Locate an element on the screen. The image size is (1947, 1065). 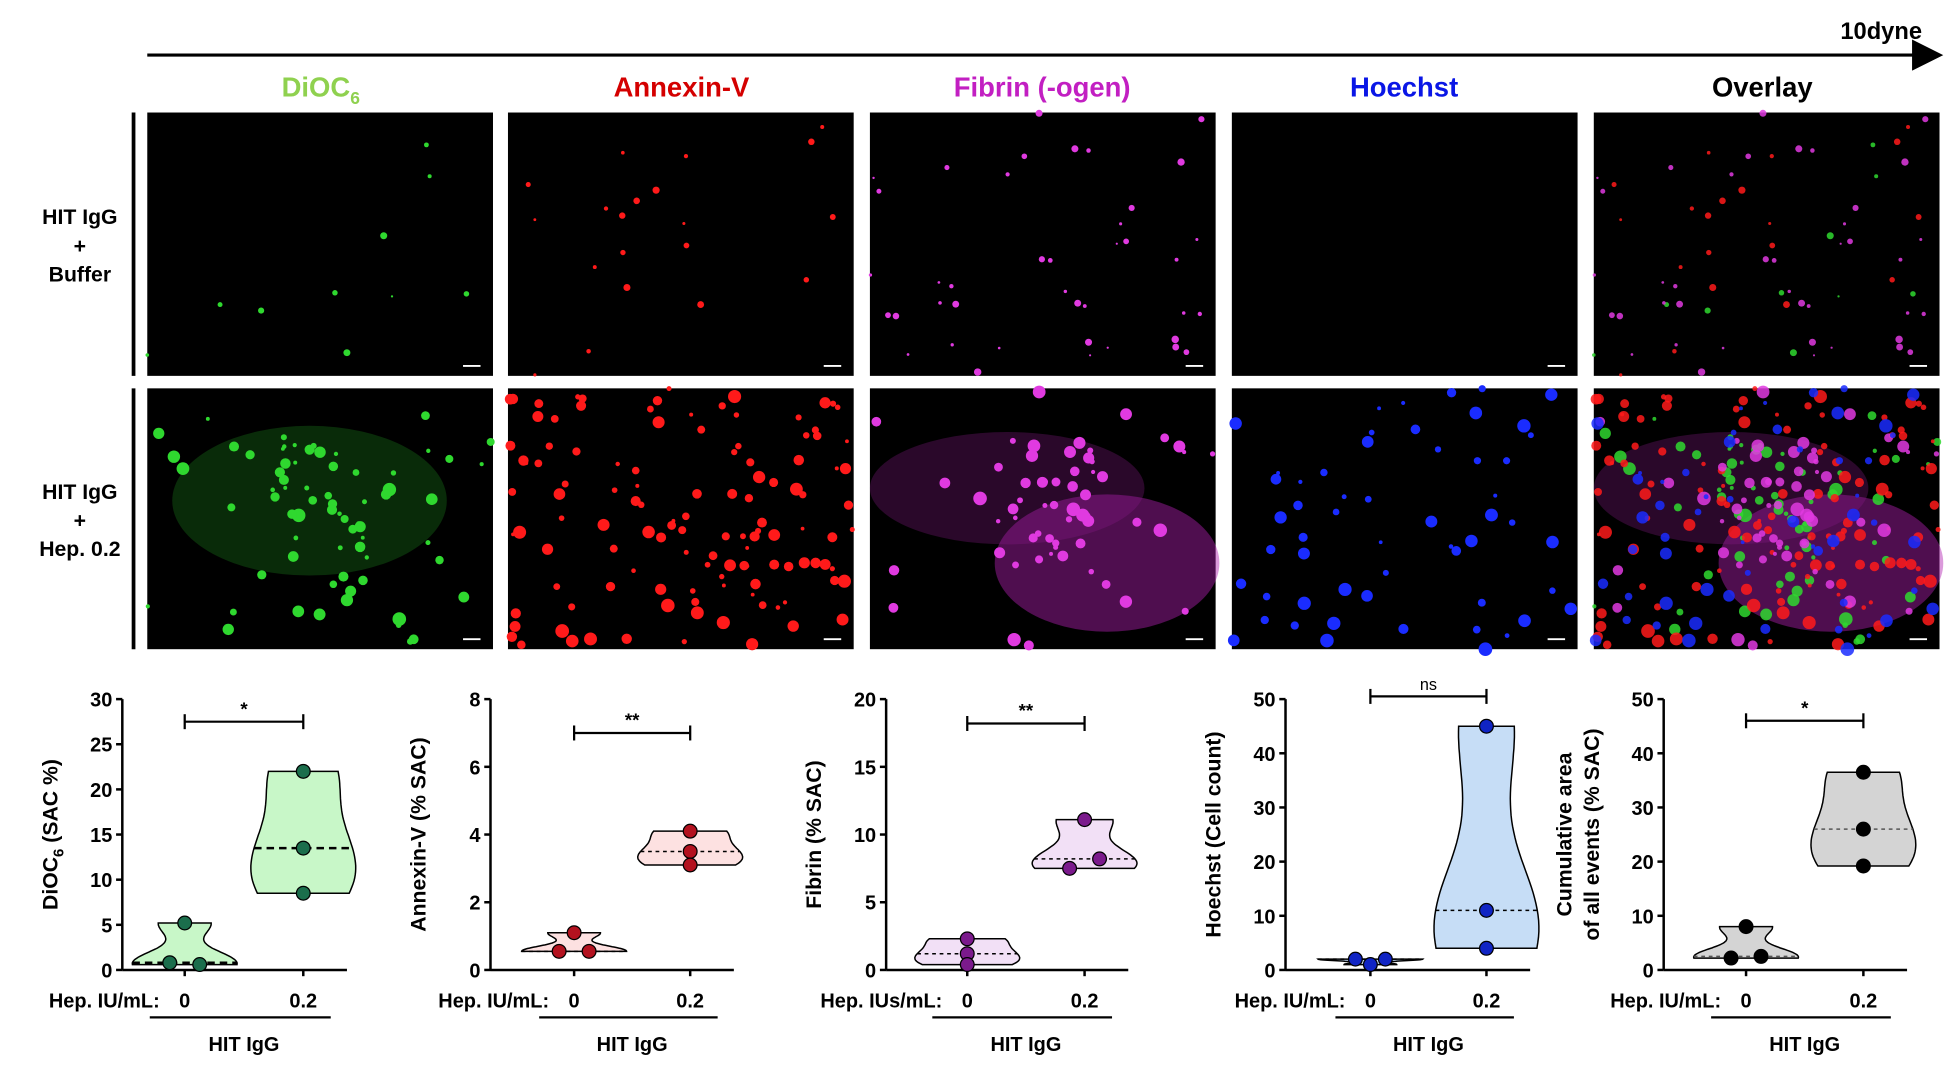
violin-shape is located at coordinates (1746, 942).